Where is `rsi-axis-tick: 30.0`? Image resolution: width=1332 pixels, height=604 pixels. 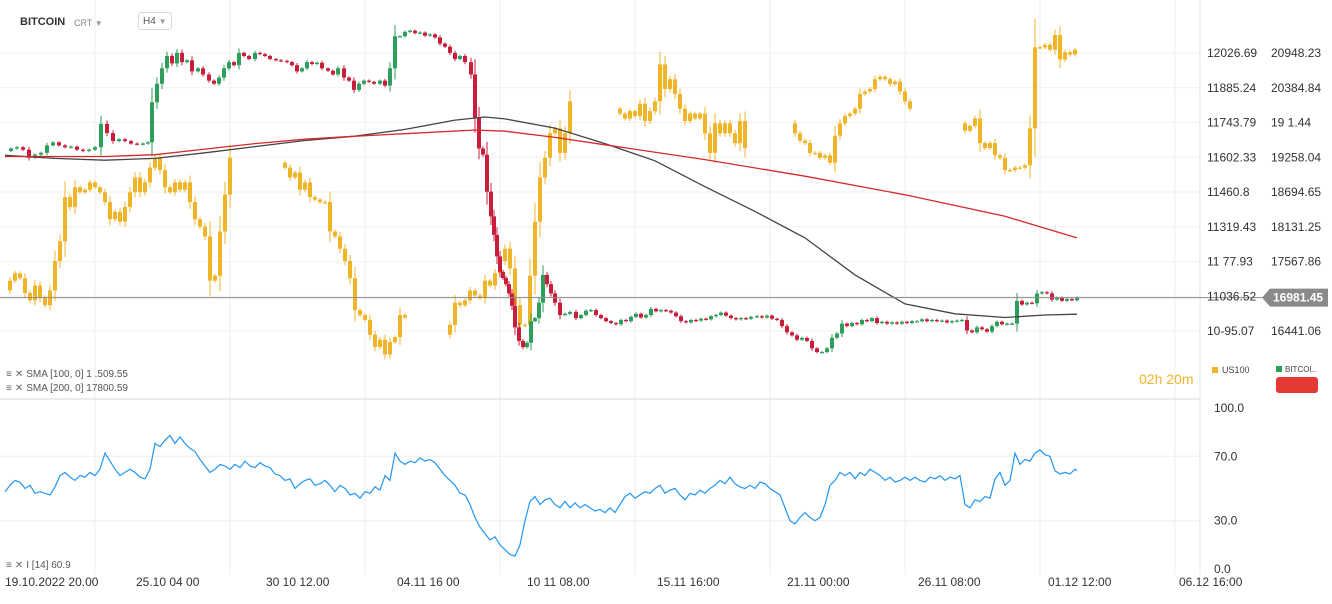
rsi-axis-tick: 30.0 is located at coordinates (1226, 521).